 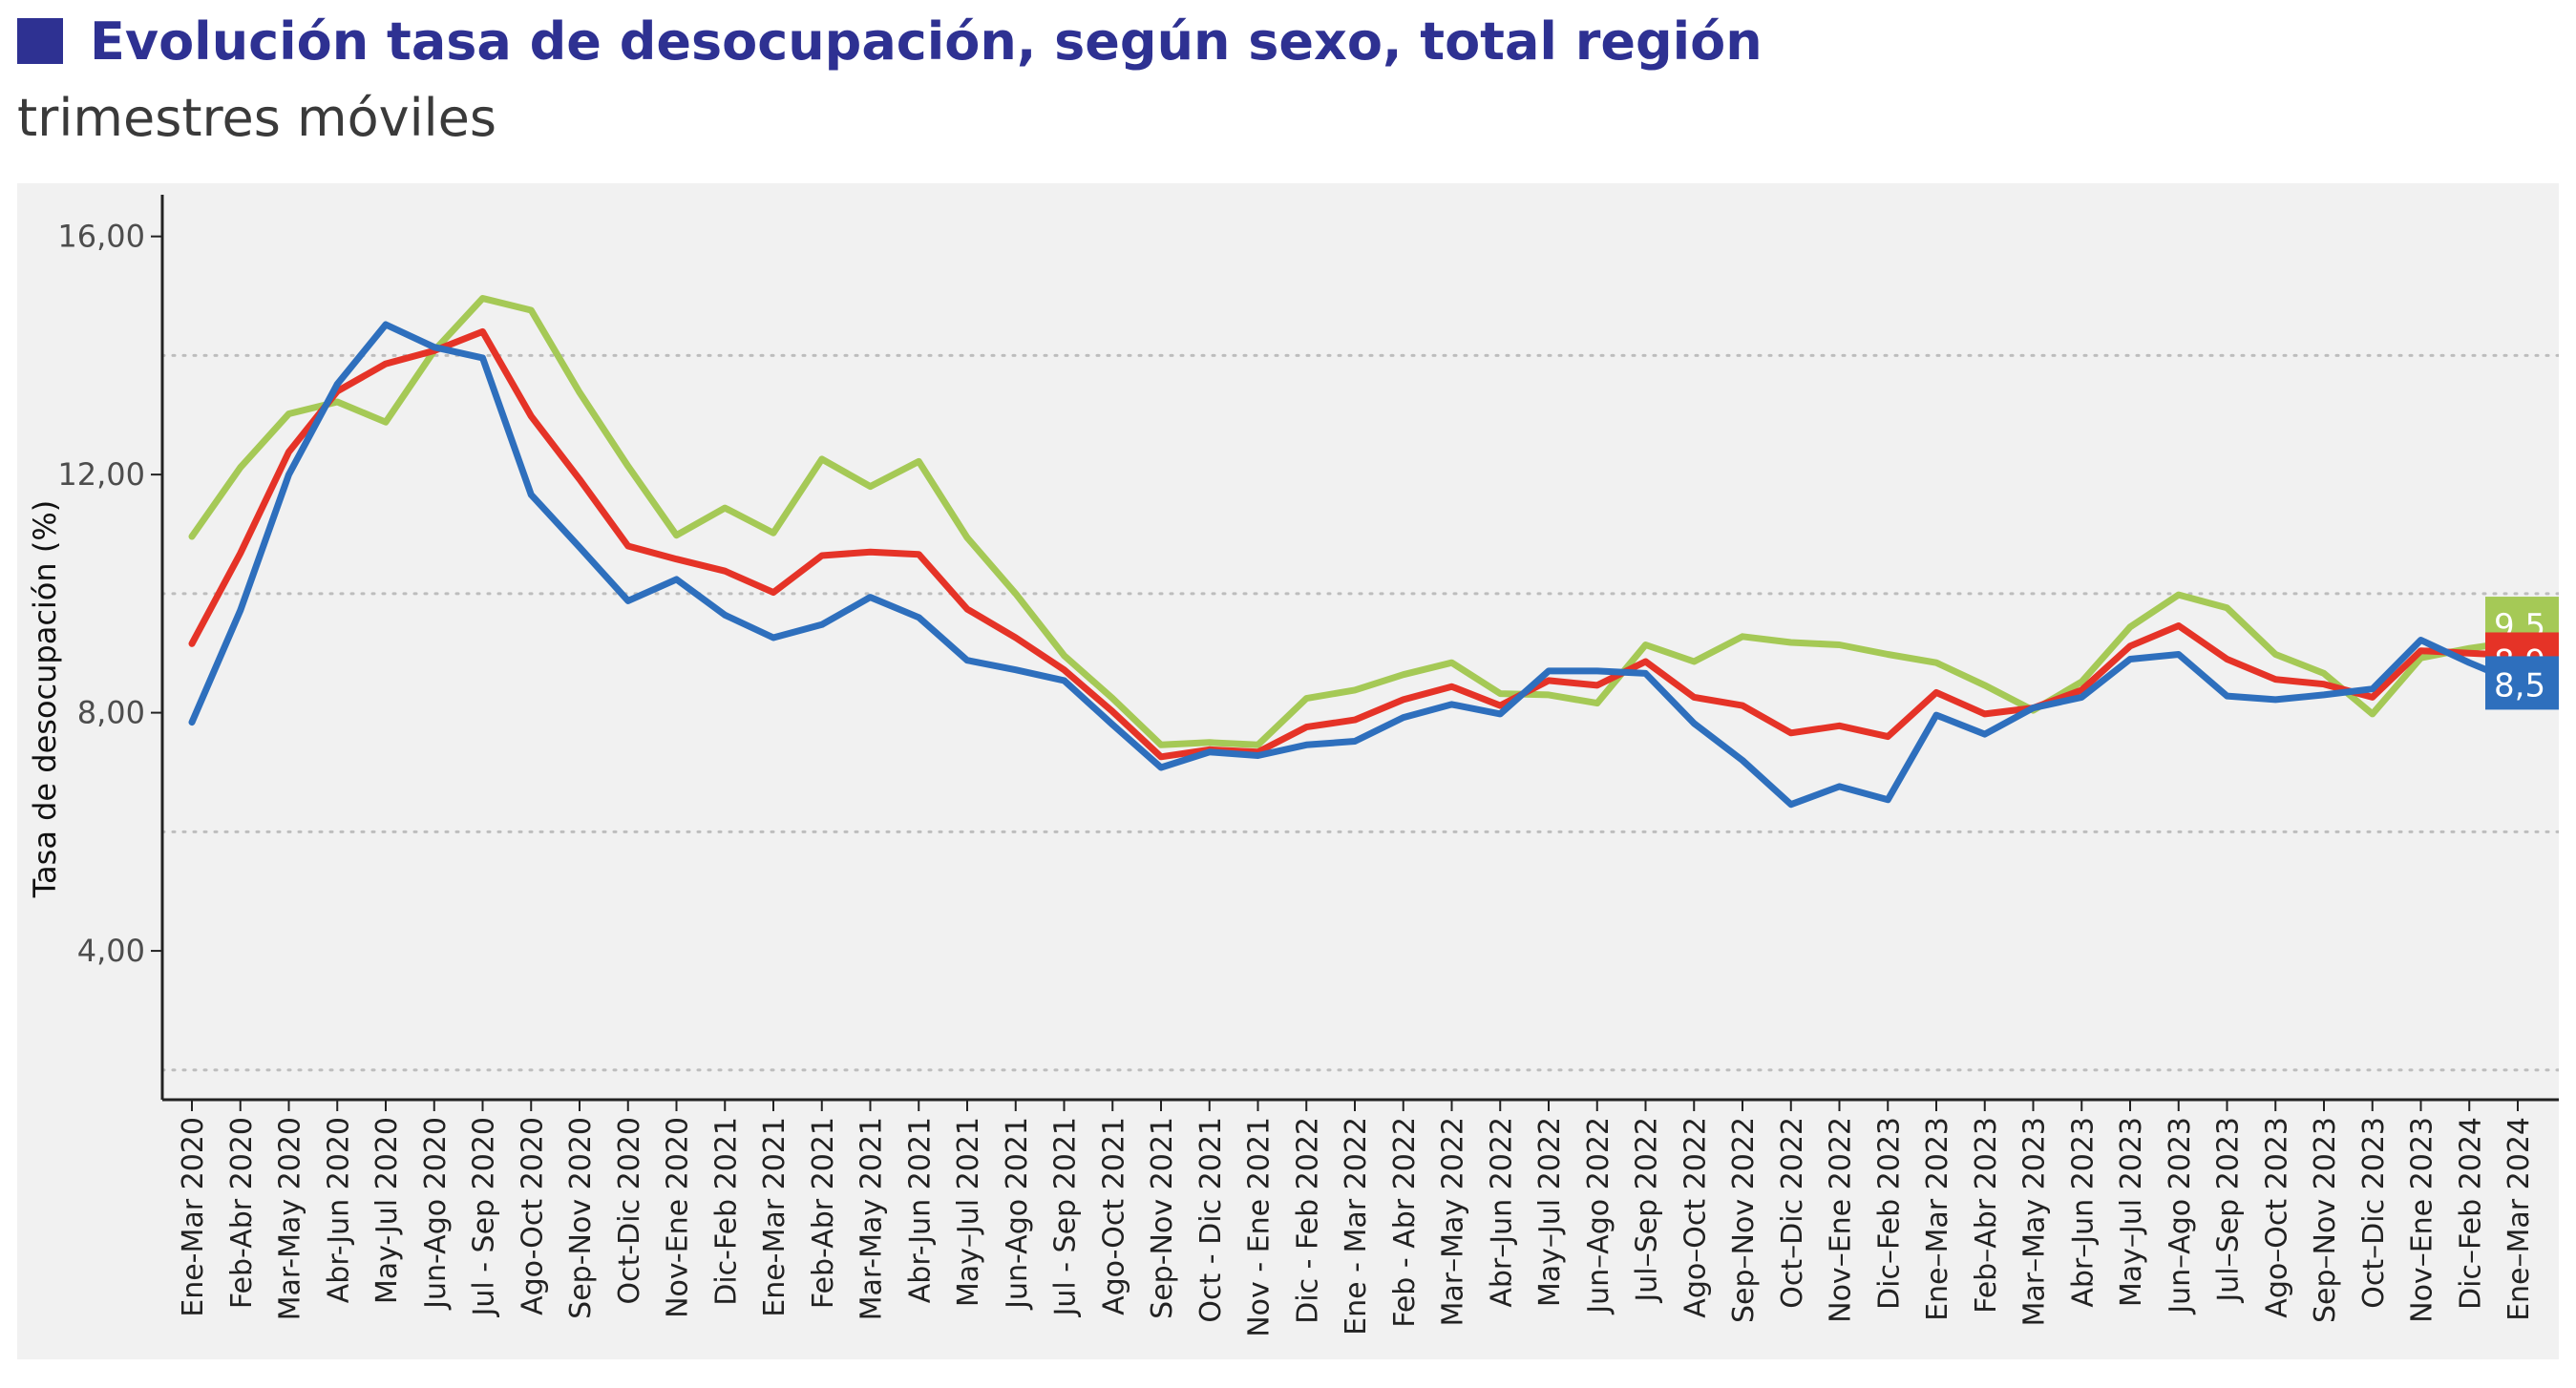 What do you see at coordinates (1405, 1222) in the screenshot?
I see `x-tick-label: Feb - Abr 2022` at bounding box center [1405, 1222].